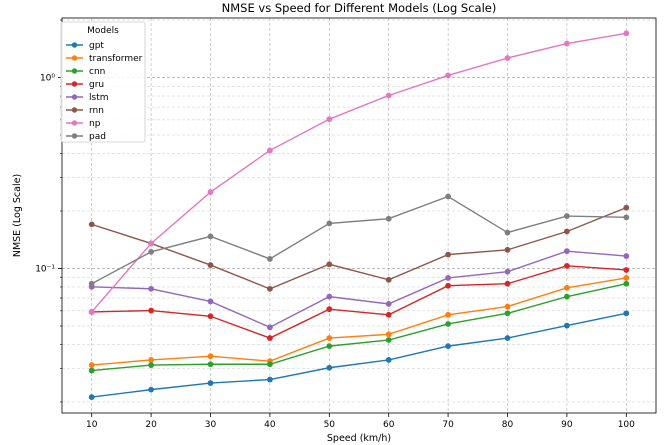  What do you see at coordinates (92, 425) in the screenshot?
I see `x-tick-label: 10` at bounding box center [92, 425].